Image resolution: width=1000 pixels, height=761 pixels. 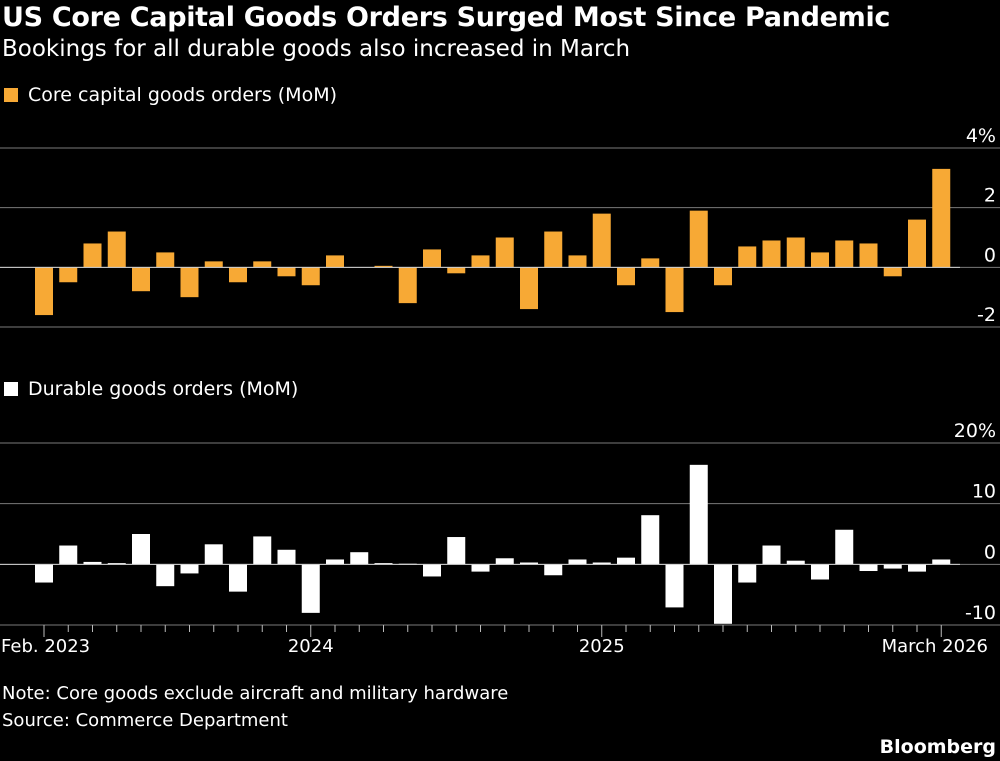 I want to click on bloomberg-logo: Bloomberg, so click(x=937, y=747).